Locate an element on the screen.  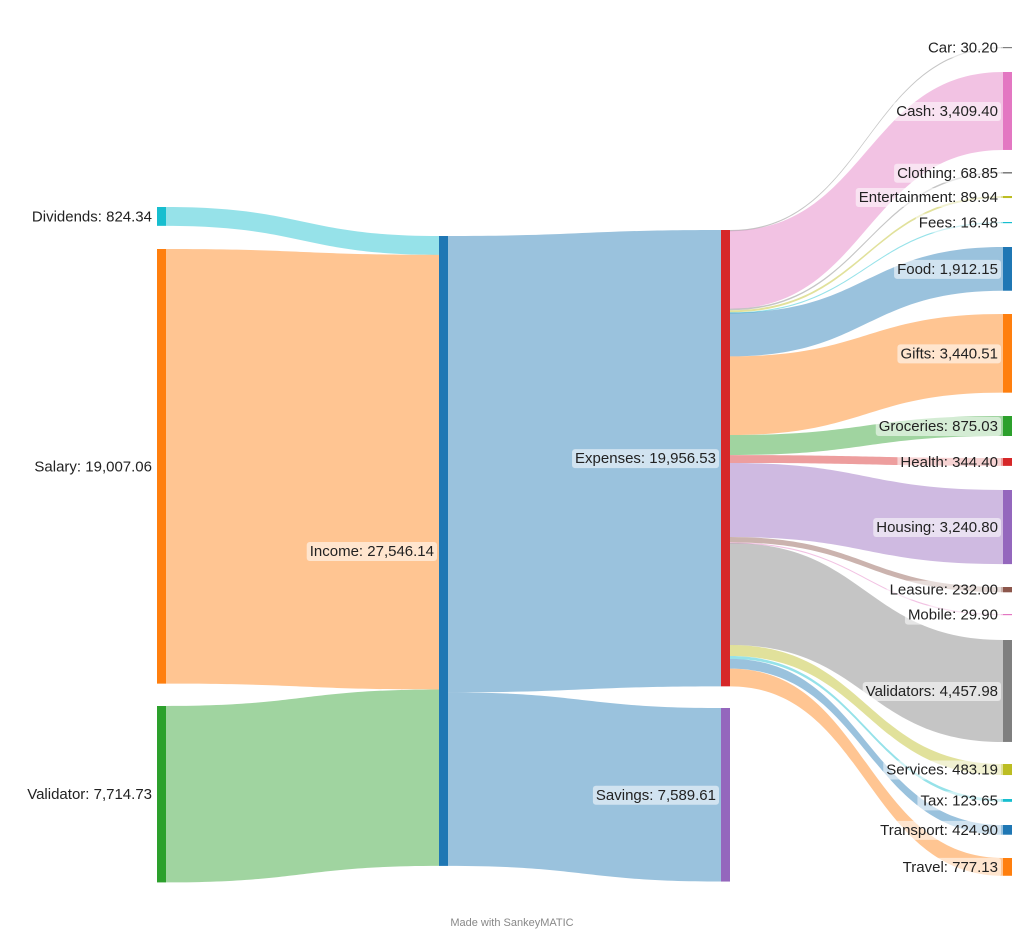
label-bg-groceries is located at coordinates (938, 427).